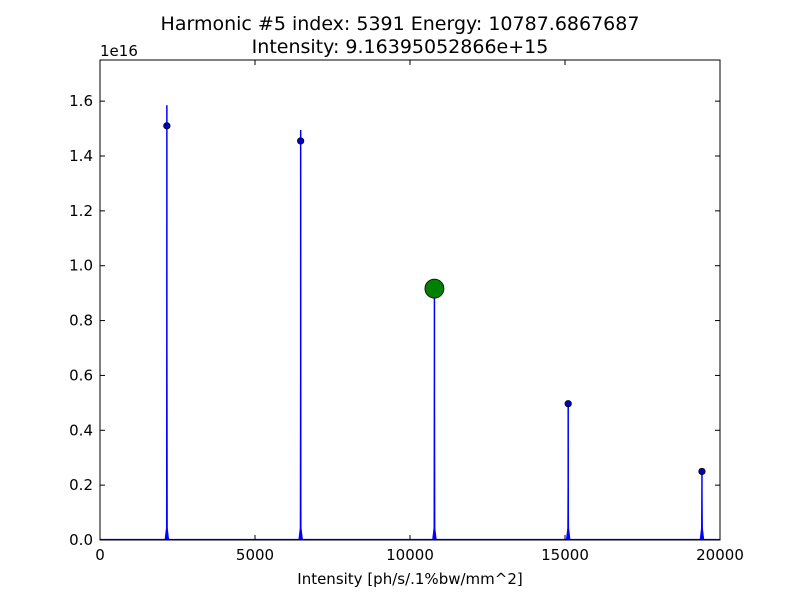 The height and width of the screenshot is (600, 800). Describe the element at coordinates (410, 555) in the screenshot. I see `x-tick-label-2: 10000` at that location.